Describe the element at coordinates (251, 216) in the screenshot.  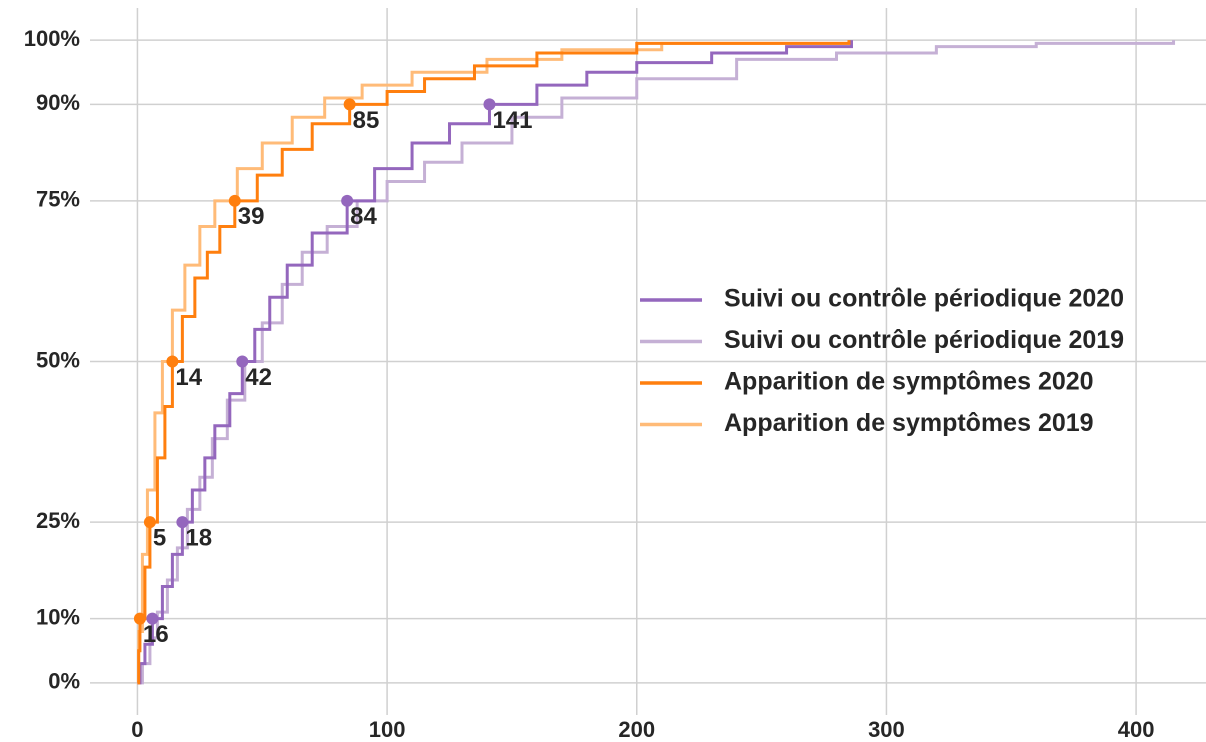
I see `percentile-label: 39` at that location.